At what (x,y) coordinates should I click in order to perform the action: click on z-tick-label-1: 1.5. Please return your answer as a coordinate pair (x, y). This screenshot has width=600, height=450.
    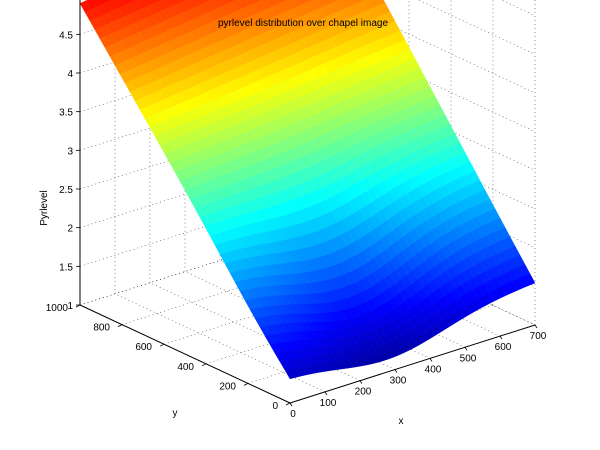
    Looking at the image, I should click on (66, 267).